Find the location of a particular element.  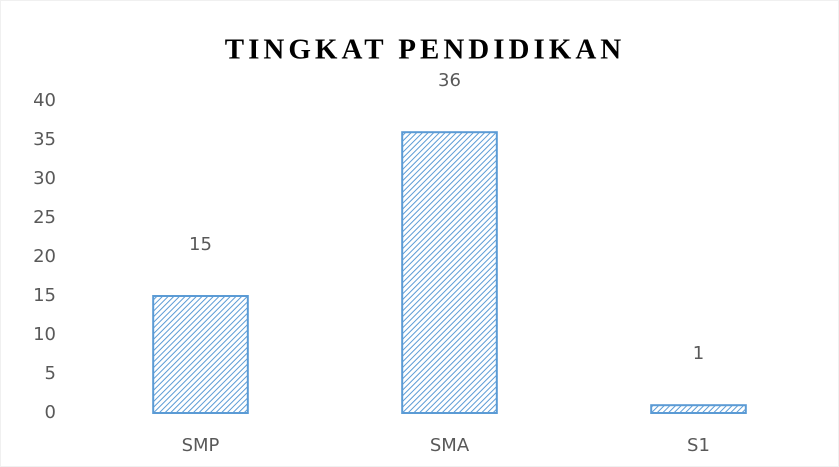

y-tick-label: 30 is located at coordinates (44, 178).